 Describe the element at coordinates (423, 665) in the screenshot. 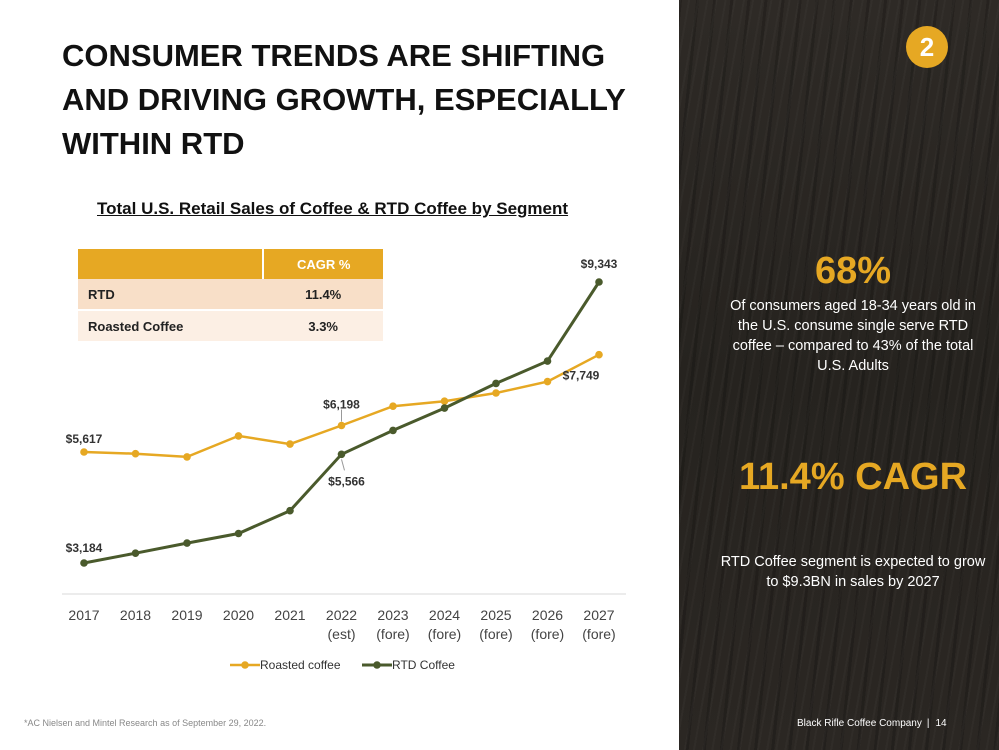

I see `legend-entry: RTD Coffee` at that location.